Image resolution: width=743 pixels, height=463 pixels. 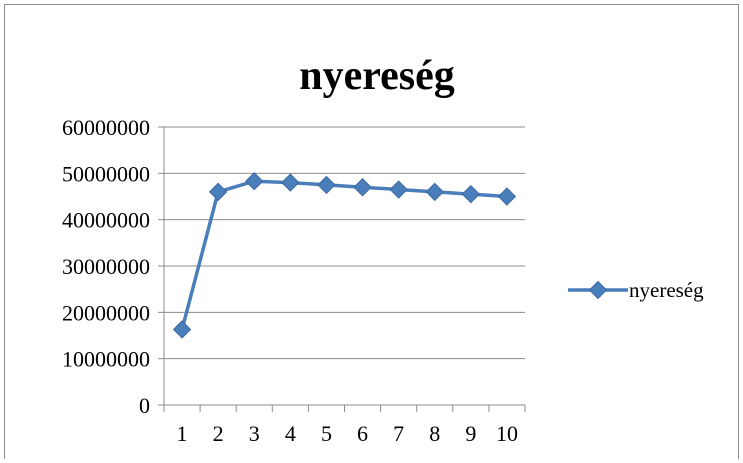 I want to click on x-tick-label: 4, so click(x=290, y=433).